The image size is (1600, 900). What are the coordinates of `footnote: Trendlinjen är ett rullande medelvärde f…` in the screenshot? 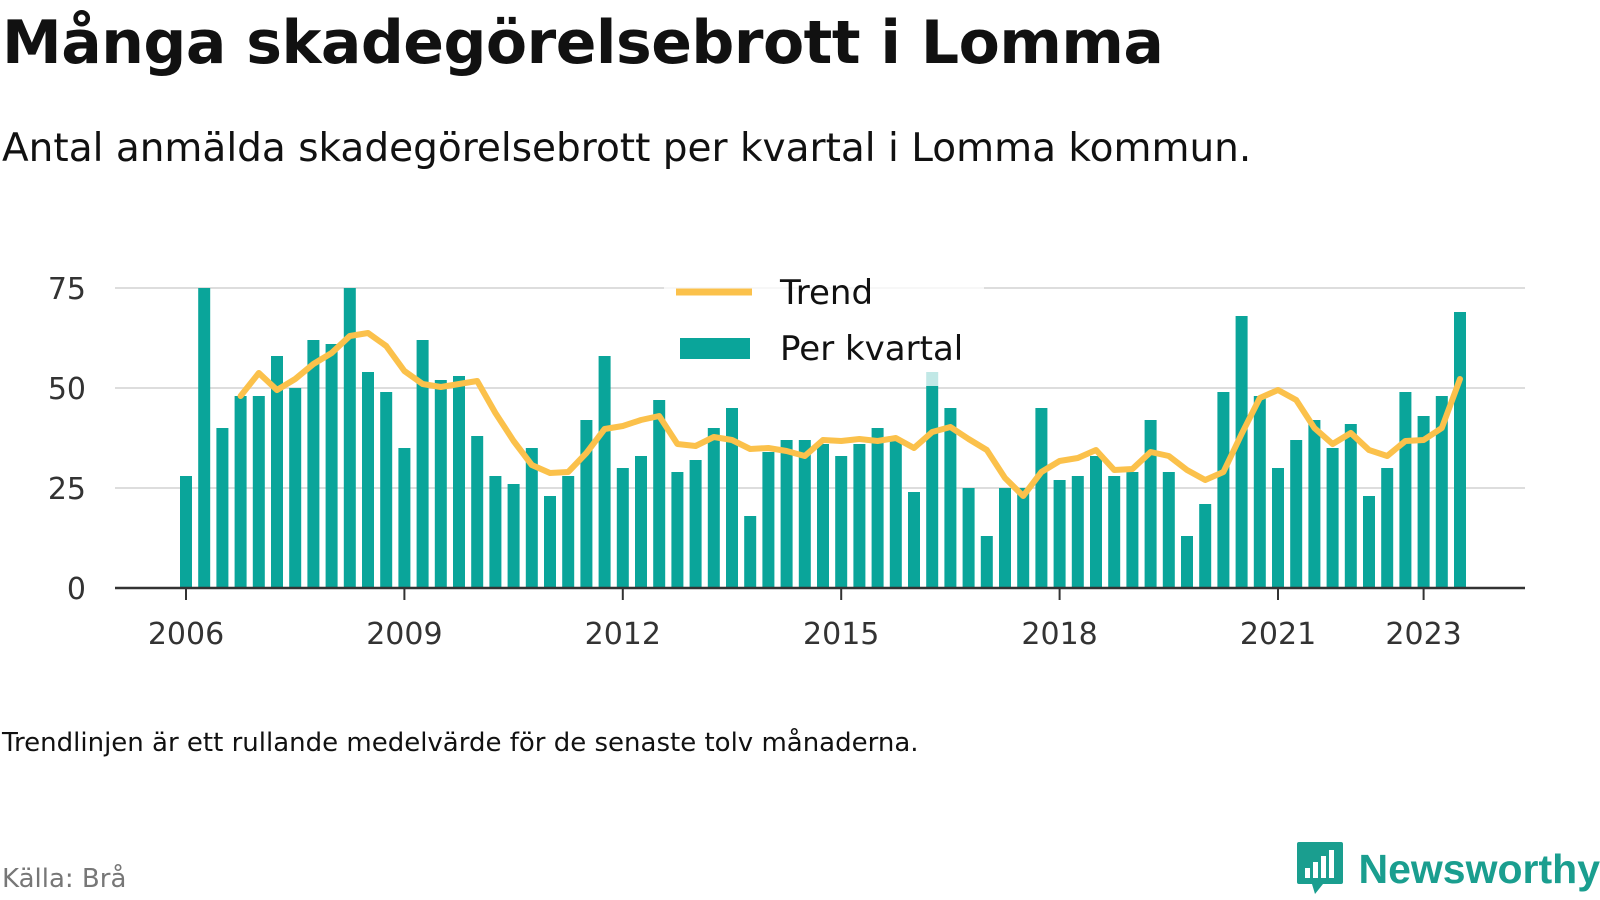 It's located at (460, 743).